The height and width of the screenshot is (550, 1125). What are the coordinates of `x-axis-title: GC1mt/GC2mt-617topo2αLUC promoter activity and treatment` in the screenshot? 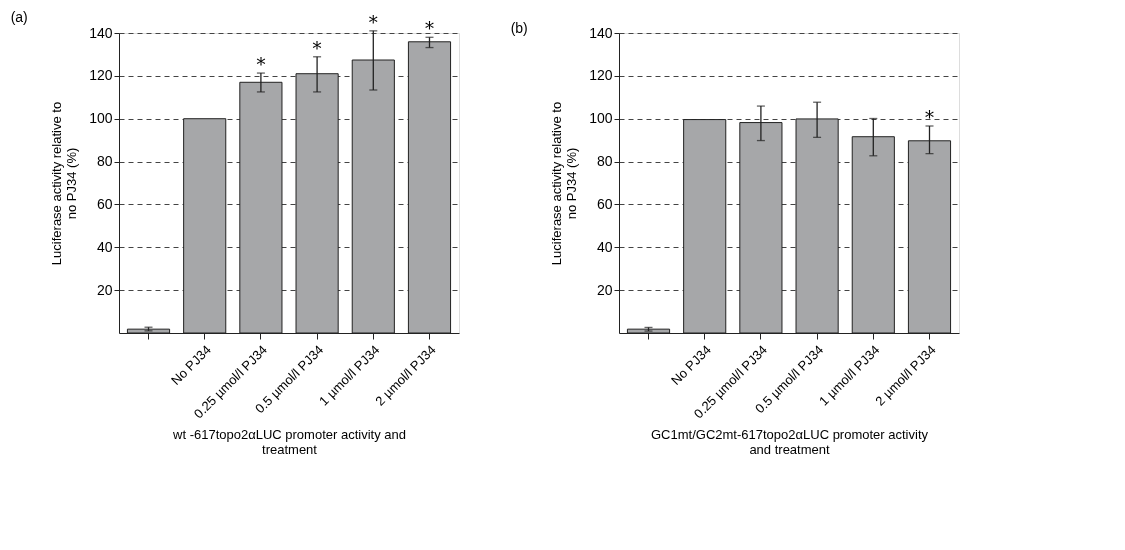 It's located at (790, 442).